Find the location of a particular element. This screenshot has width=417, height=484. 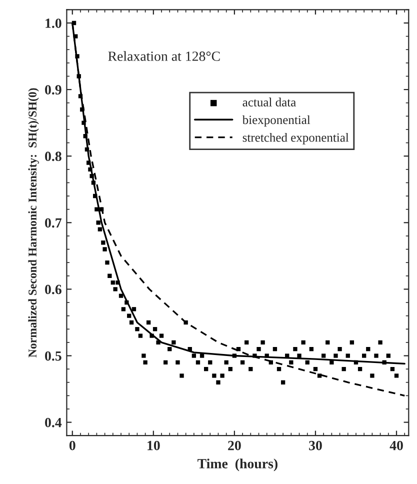

y-tick-label: 1.0 is located at coordinates (54, 23).